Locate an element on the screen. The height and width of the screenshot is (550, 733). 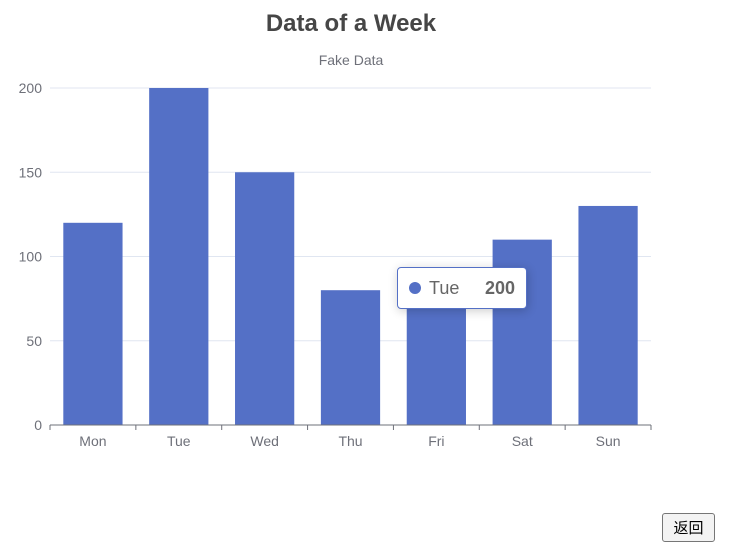
x-tick-label: Sat is located at coordinates (522, 441).